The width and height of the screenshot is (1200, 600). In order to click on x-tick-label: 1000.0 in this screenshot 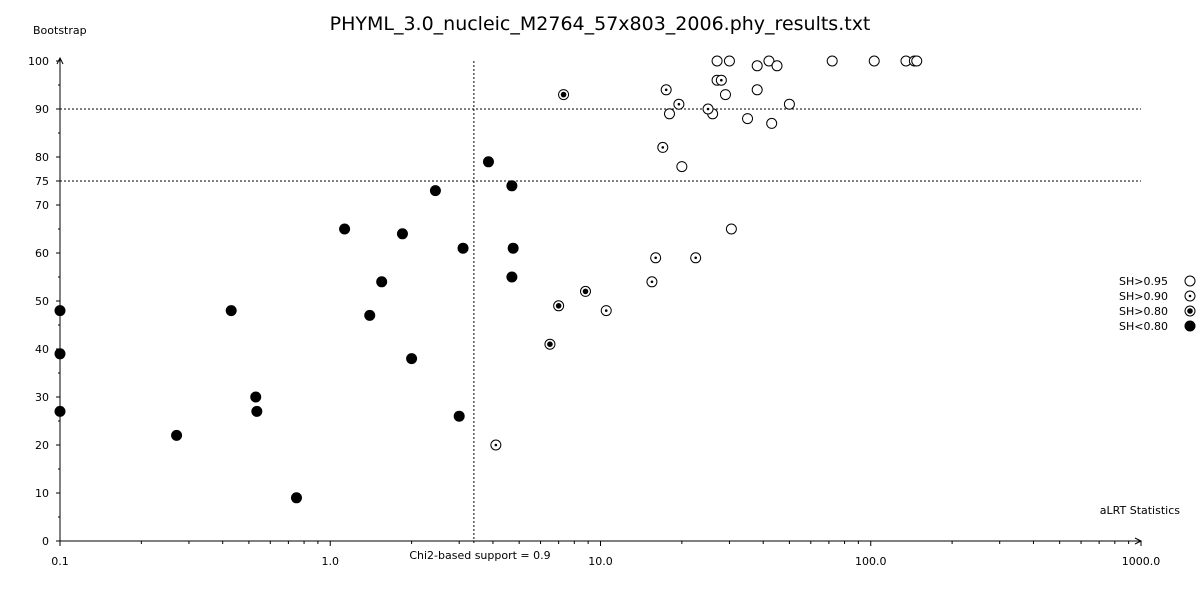, I will do `click(1141, 561)`.